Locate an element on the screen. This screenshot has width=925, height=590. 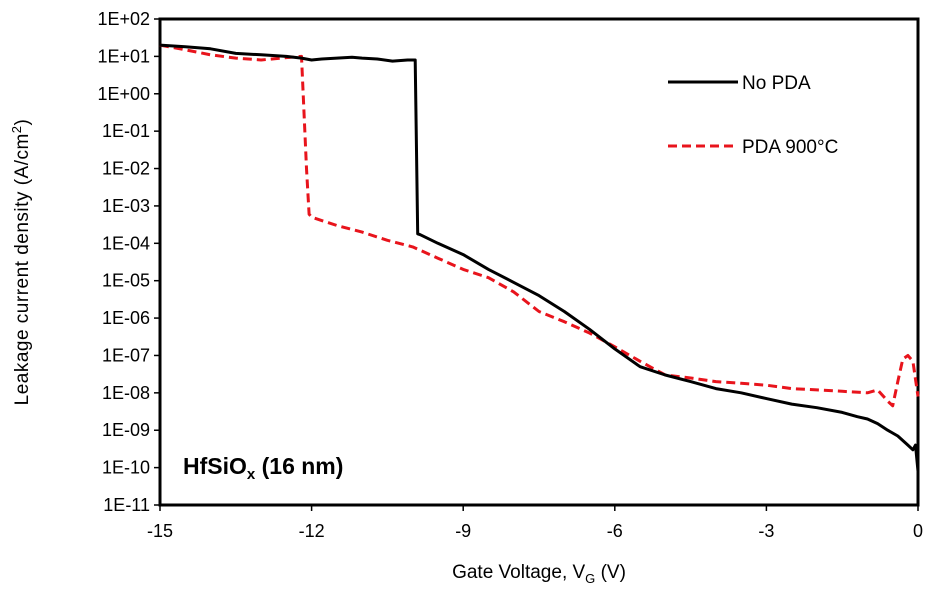
y-tick-label: 1E-06 is located at coordinates (126, 318).